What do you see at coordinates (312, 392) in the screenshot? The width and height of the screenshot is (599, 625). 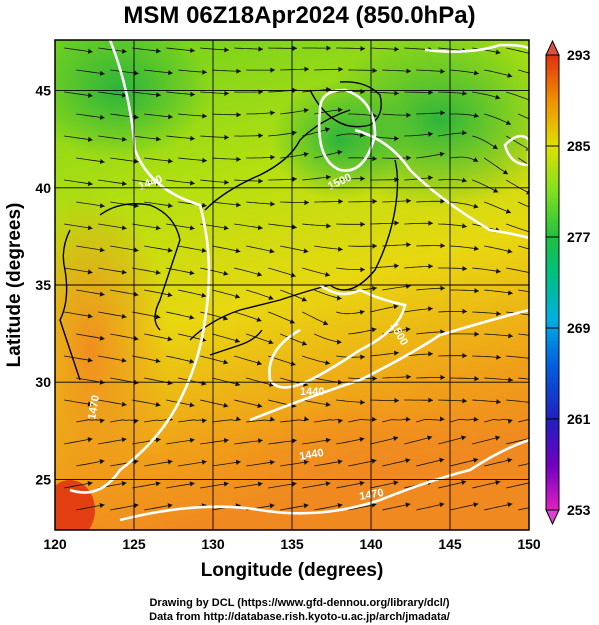 I see `contour-label: 1440` at bounding box center [312, 392].